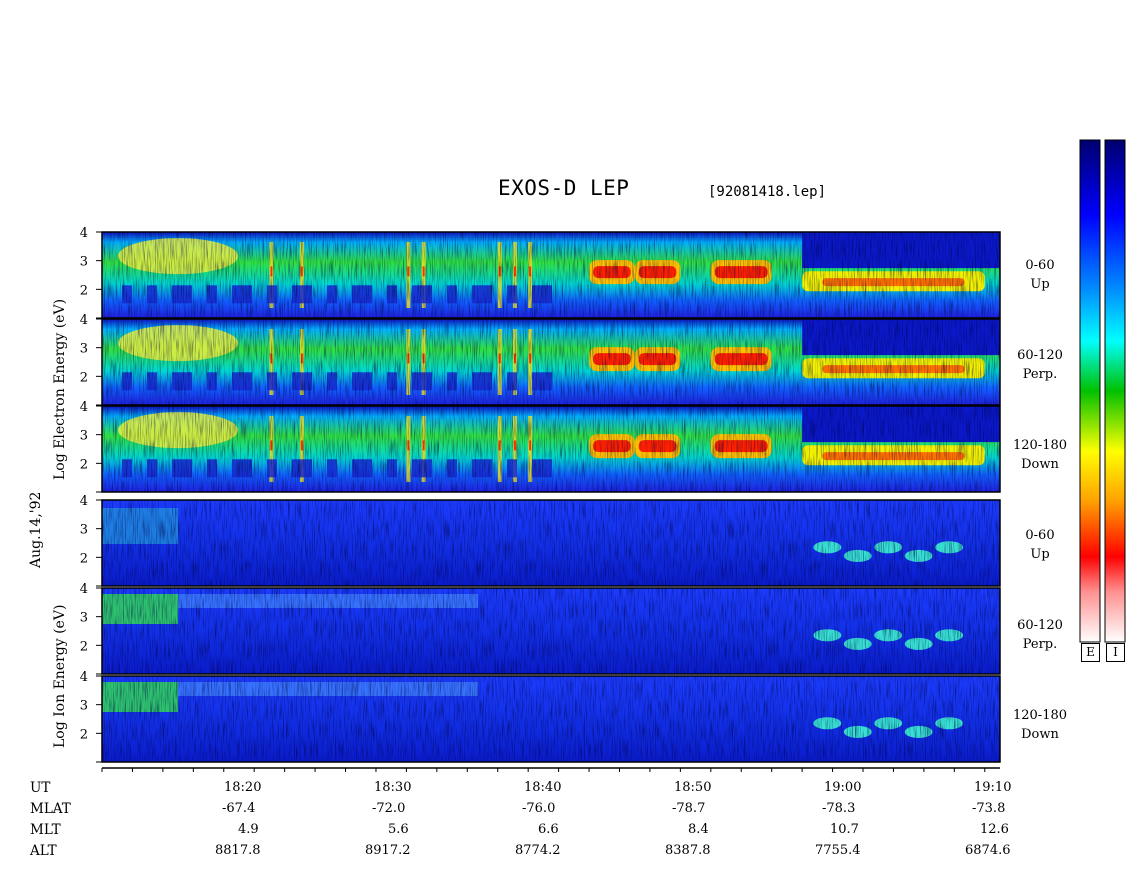  I want to click on alt-value: 8817.8, so click(238, 850).